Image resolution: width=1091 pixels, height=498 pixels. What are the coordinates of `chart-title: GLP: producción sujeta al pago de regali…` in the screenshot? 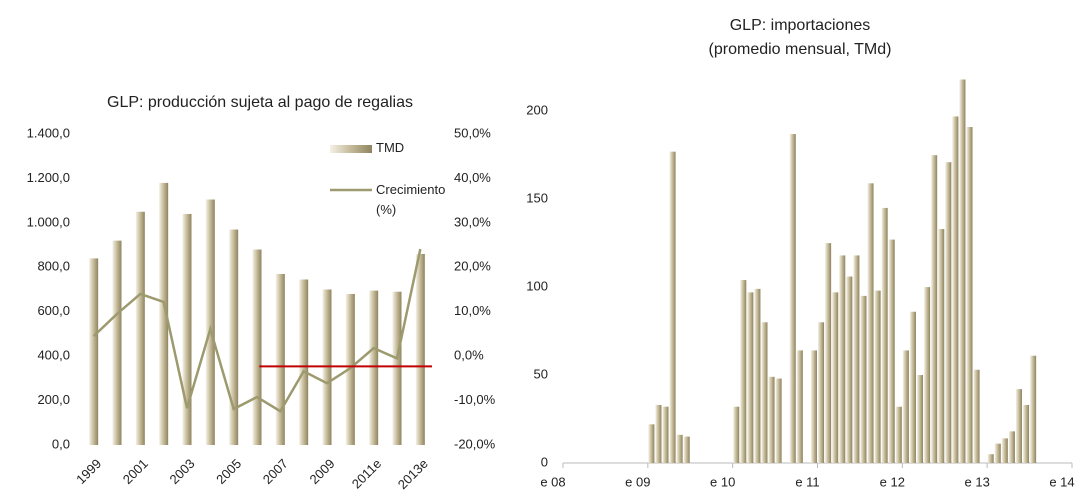 It's located at (260, 102).